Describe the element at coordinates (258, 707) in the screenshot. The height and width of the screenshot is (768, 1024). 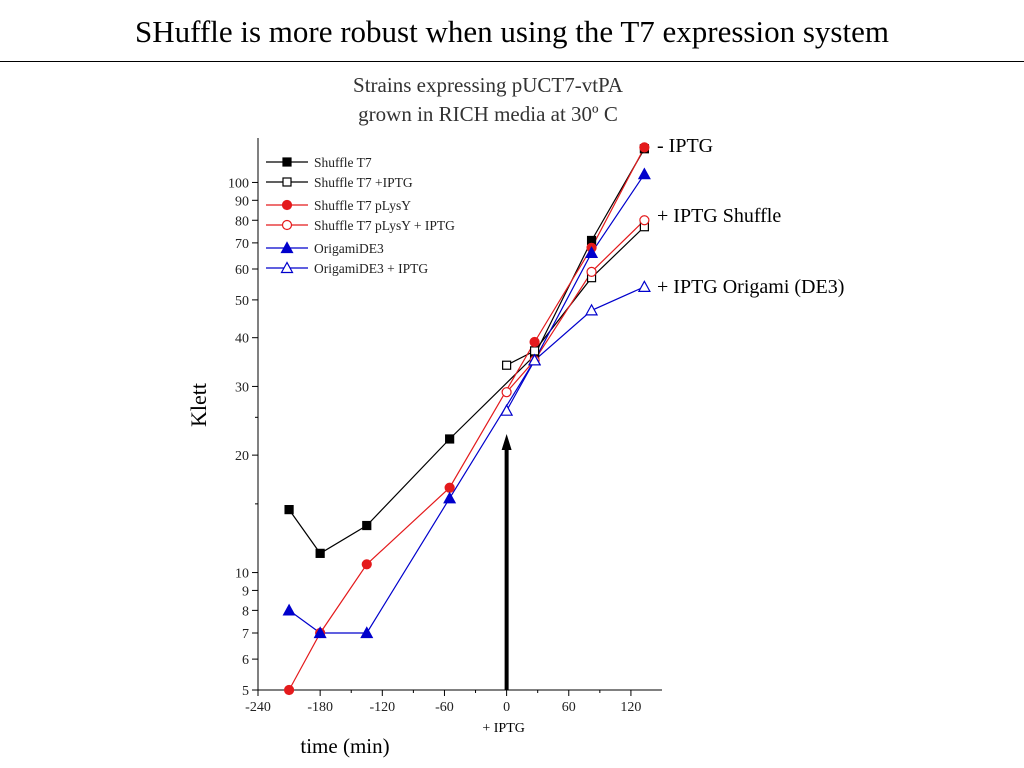
I see `x-tick-label: -240` at that location.